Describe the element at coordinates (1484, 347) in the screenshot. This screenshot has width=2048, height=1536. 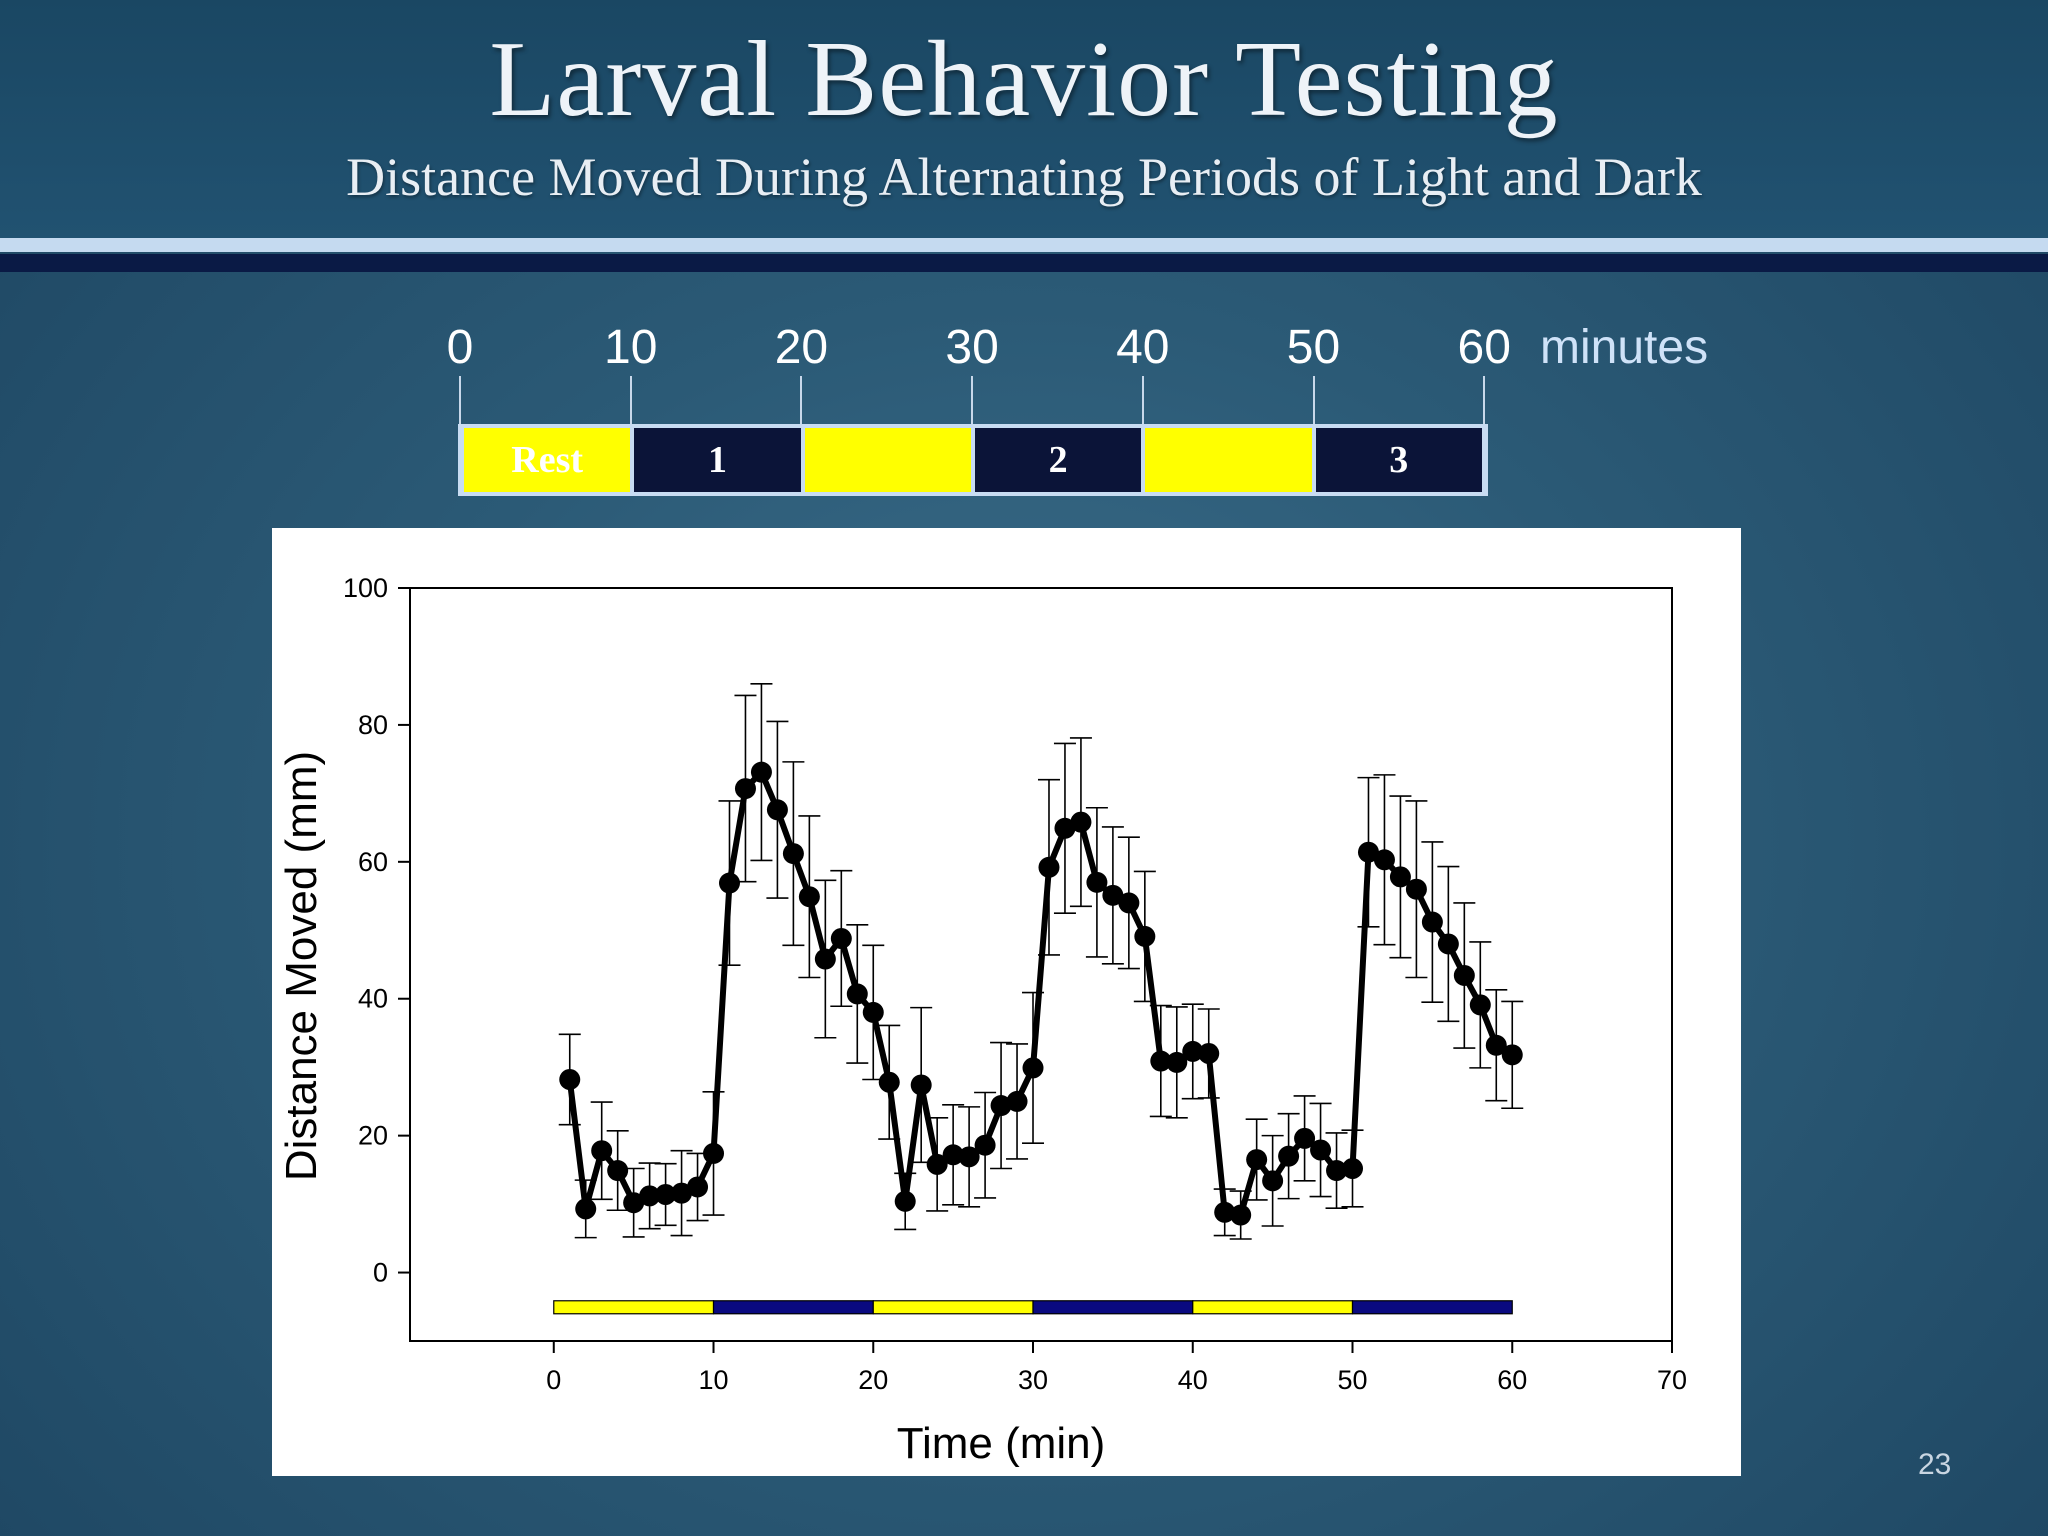
I see `timeline-tick-label: 60` at that location.